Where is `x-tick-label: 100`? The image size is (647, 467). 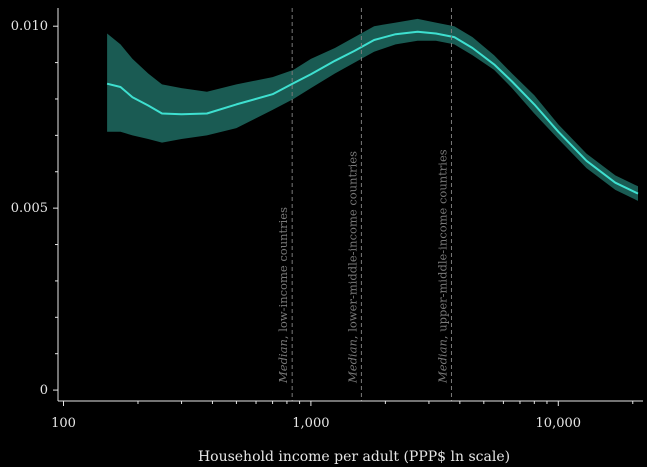 x-tick-label: 100 is located at coordinates (63, 423).